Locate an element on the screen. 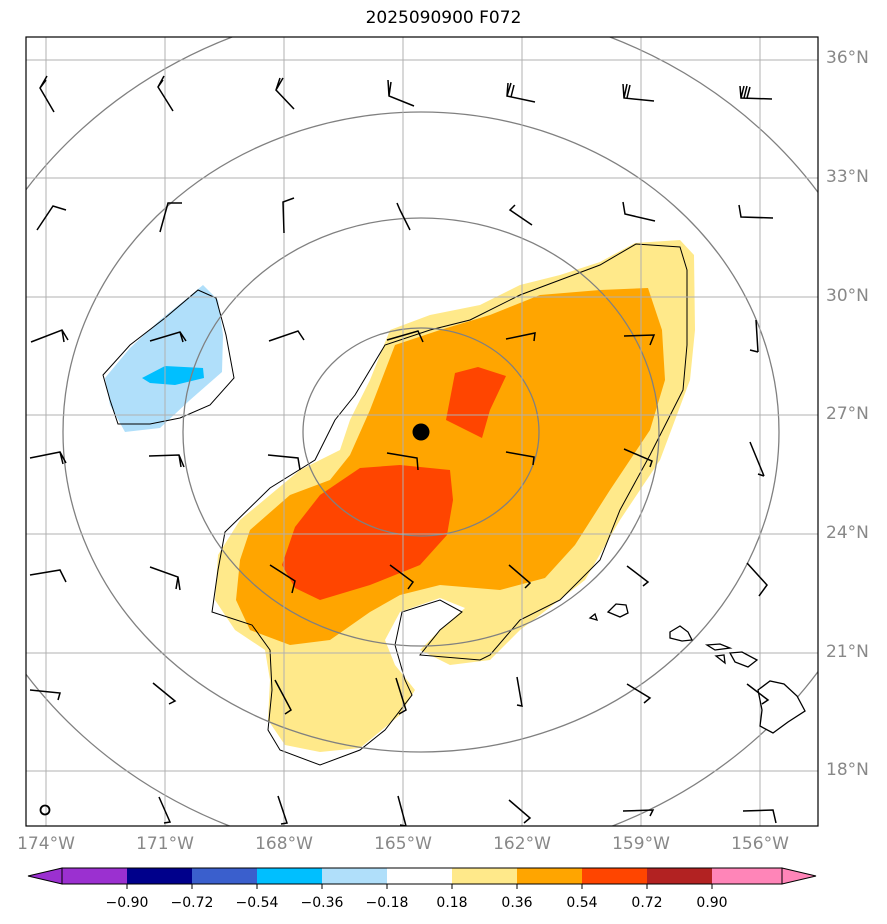 The image size is (887, 924). colorbar-tick-label: −0.90 is located at coordinates (127, 903).